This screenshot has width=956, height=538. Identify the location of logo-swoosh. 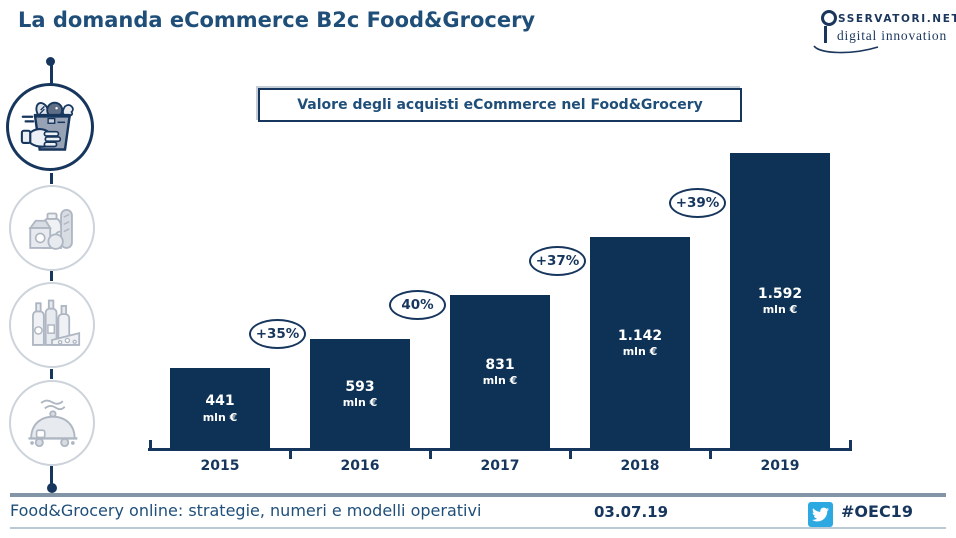
(846, 49).